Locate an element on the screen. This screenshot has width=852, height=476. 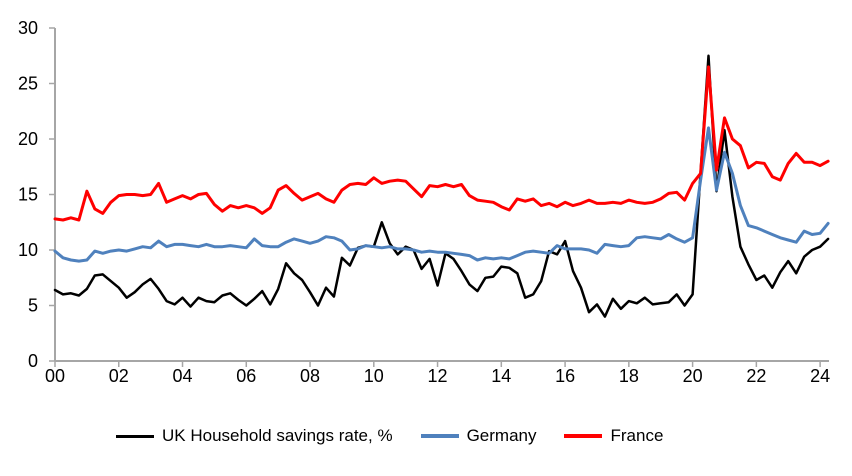
y-axis-tick-label: 5 is located at coordinates (33, 306).